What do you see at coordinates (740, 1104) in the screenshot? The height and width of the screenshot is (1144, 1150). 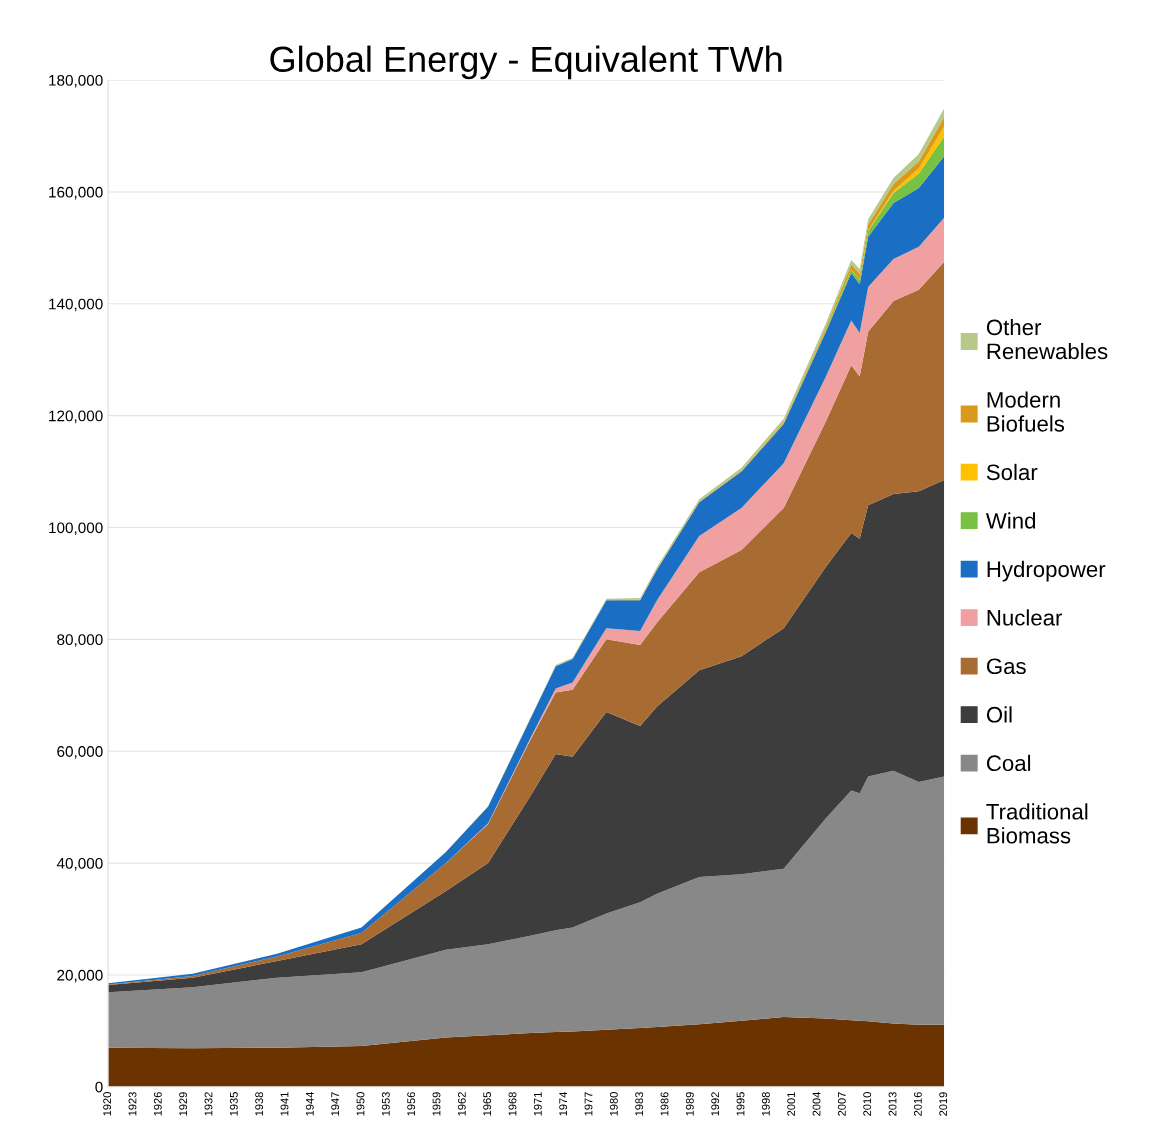 I see `x-tick-label: 1995` at bounding box center [740, 1104].